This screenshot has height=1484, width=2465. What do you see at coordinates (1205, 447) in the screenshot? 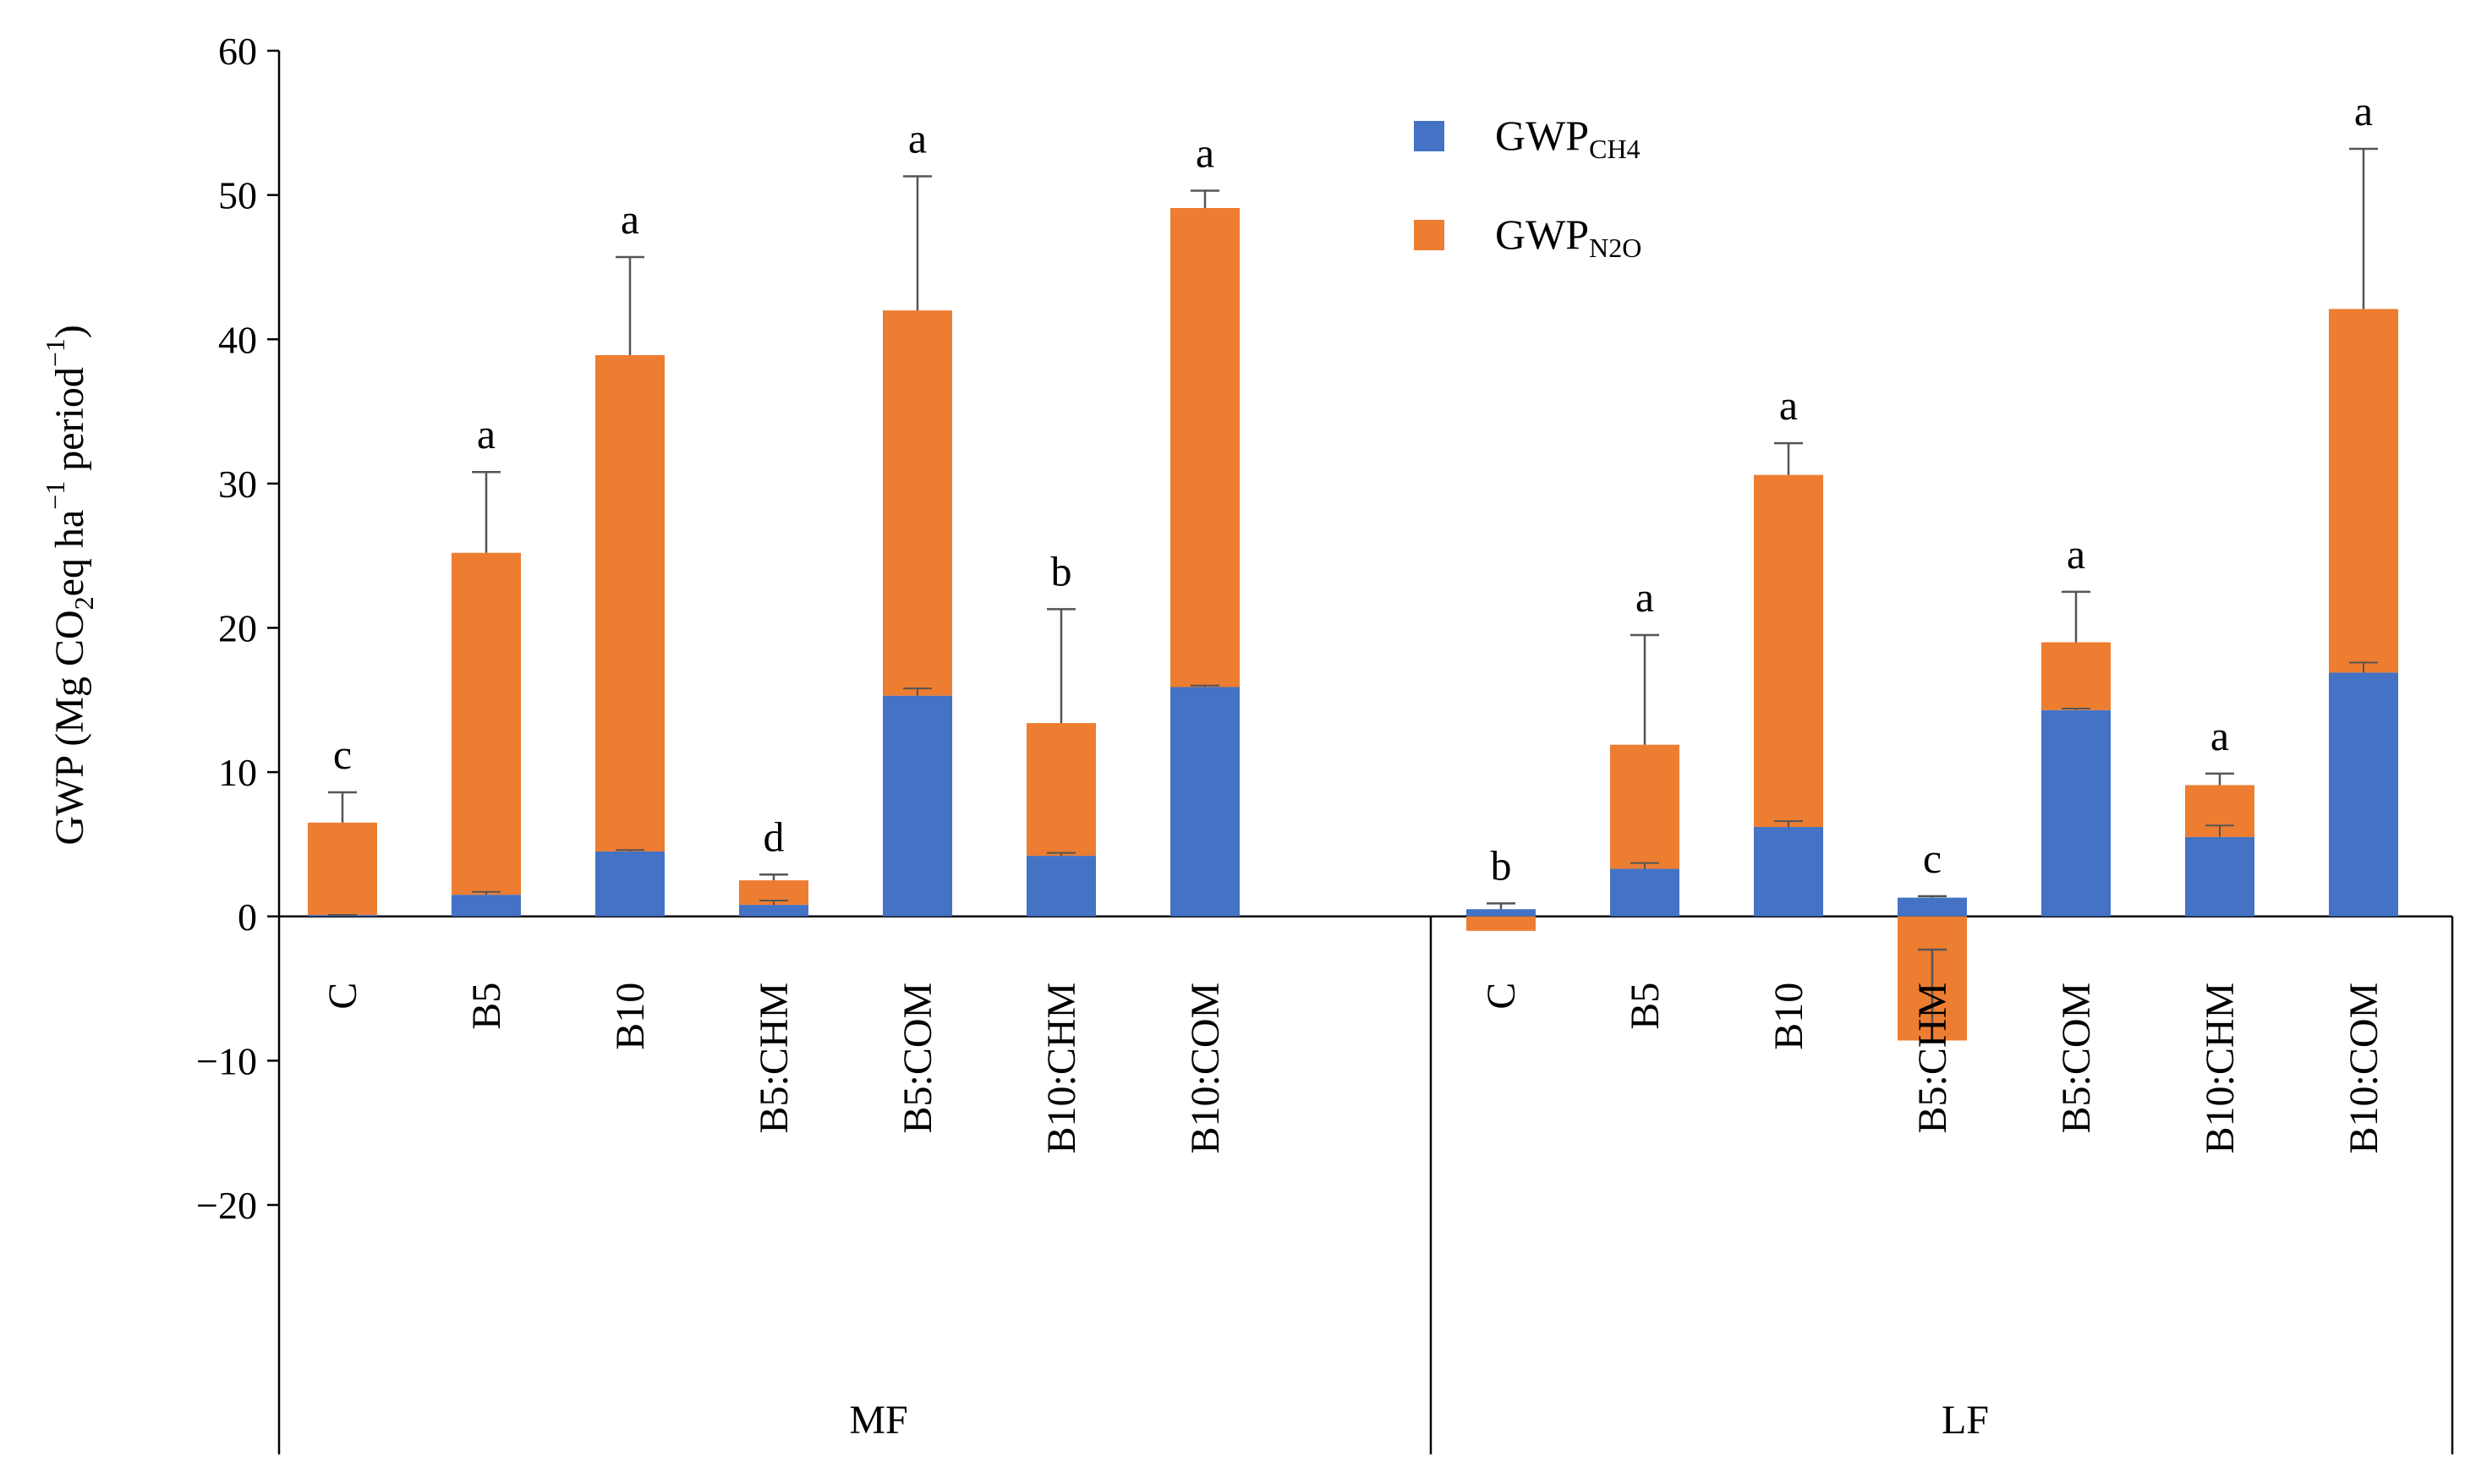
I see `bar-n2o-MF-B10:COM` at bounding box center [1205, 447].